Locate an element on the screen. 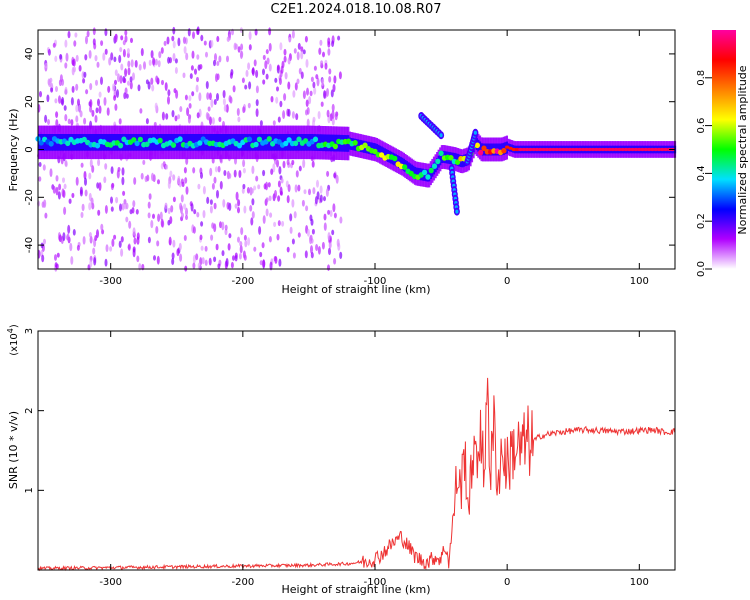  snr-x-tick-label: 0 is located at coordinates (507, 582).